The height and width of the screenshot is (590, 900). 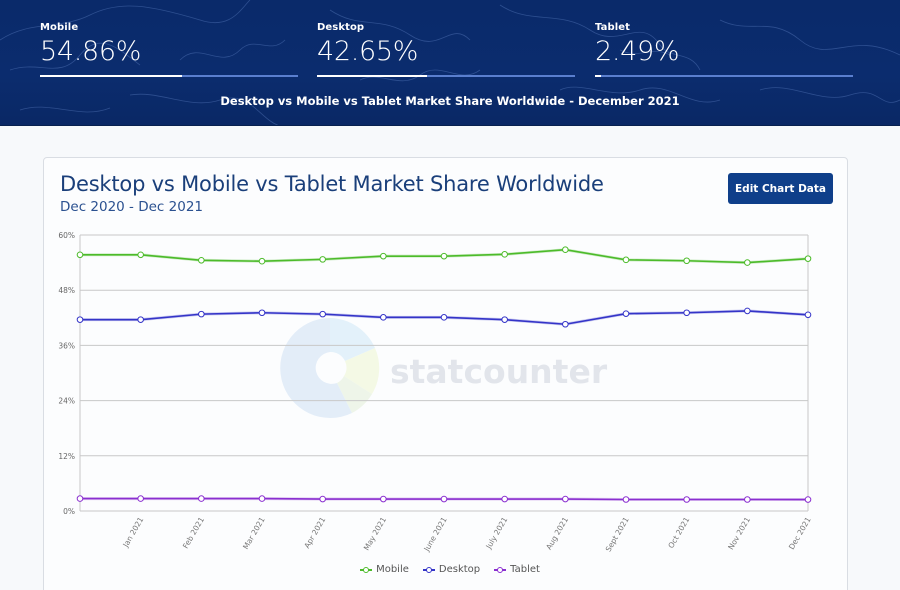 I want to click on stat-desktop: Desktop 42.65%, so click(x=446, y=49).